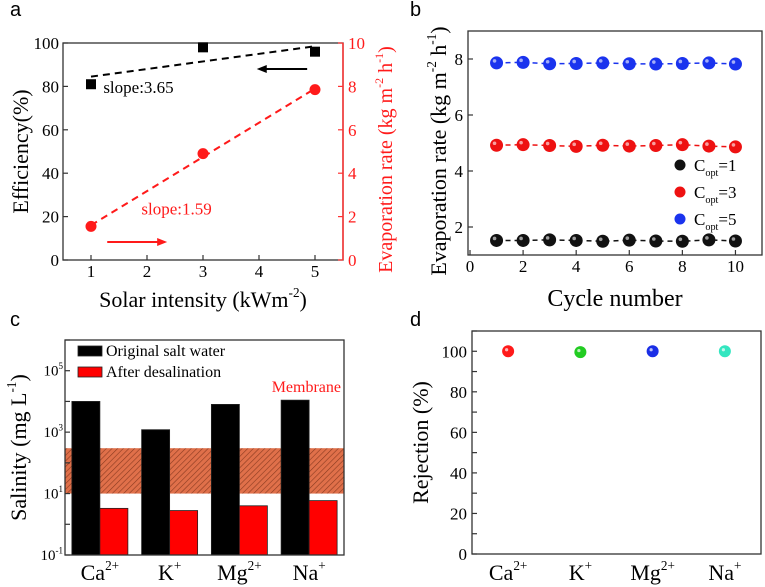 The height and width of the screenshot is (587, 765). What do you see at coordinates (577, 572) in the screenshot?
I see `panel-d-category-label-part: K` at bounding box center [577, 572].